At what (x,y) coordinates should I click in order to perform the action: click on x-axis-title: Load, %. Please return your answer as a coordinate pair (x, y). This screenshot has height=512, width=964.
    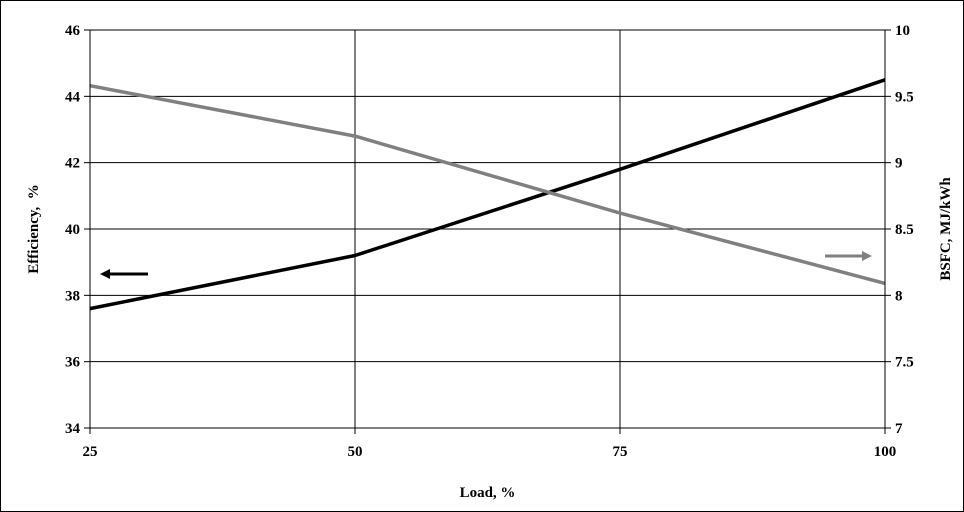
    Looking at the image, I should click on (488, 493).